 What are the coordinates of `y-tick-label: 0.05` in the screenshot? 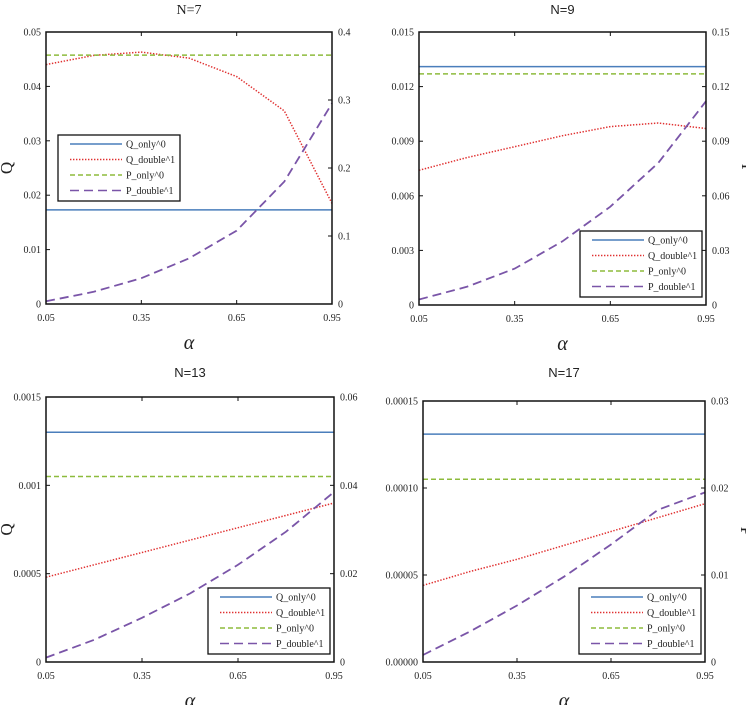 It's located at (33, 33).